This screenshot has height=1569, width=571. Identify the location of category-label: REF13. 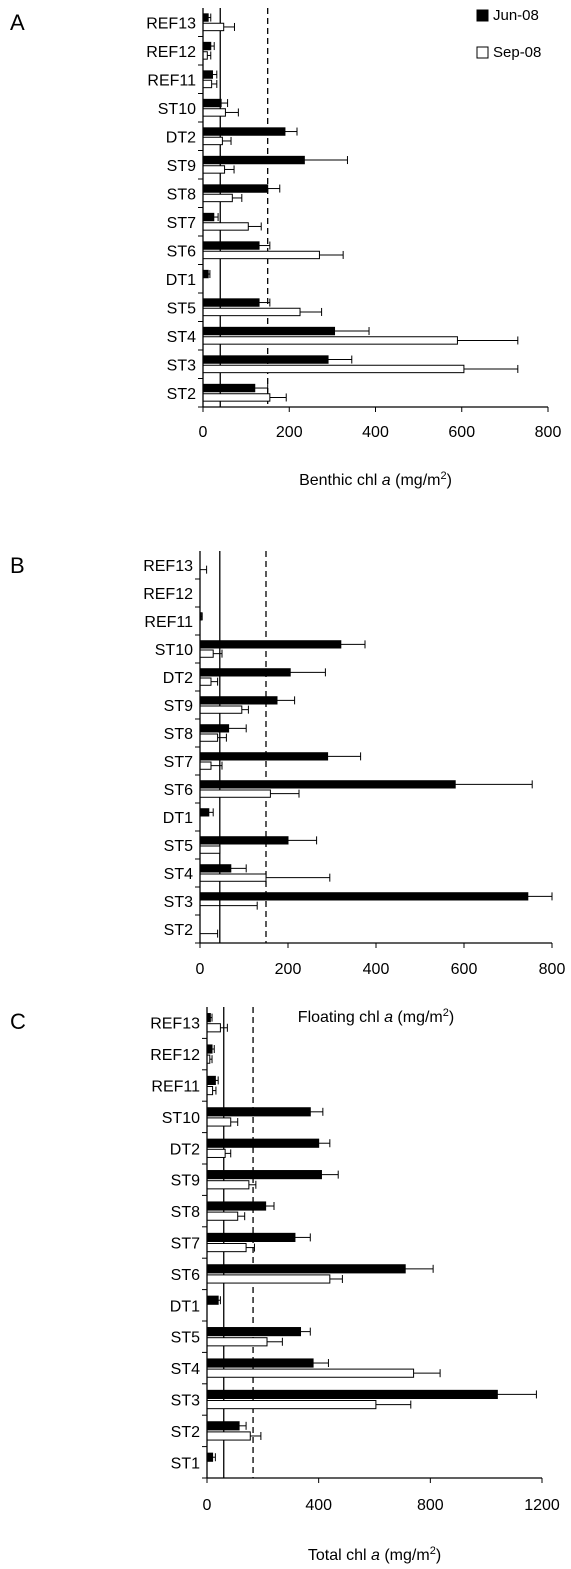
(168, 566).